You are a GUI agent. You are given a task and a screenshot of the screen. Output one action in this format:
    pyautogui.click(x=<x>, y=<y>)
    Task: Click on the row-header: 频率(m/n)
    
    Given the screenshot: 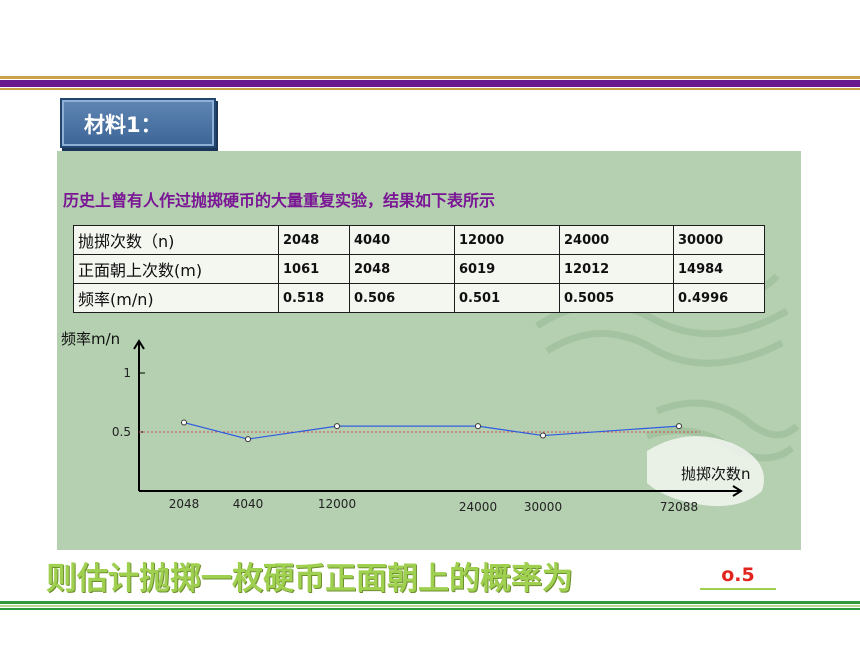 What is the action you would take?
    pyautogui.click(x=176, y=298)
    